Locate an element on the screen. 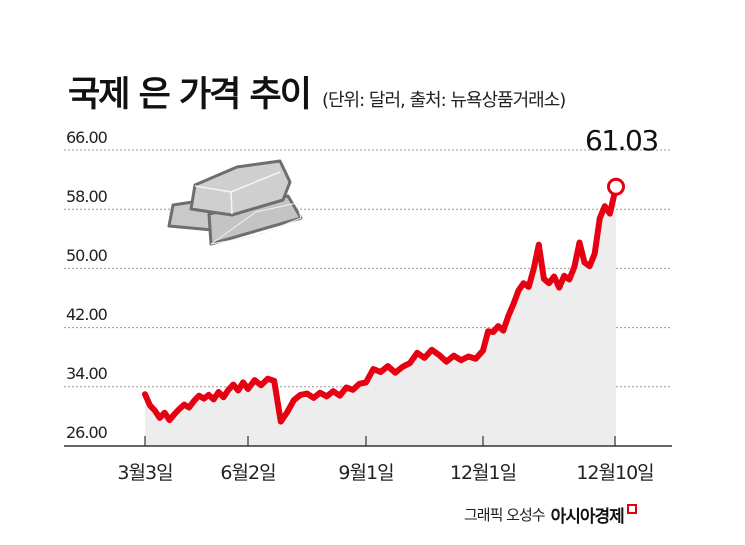 This screenshot has width=745, height=545. x-tick-marks is located at coordinates (380, 441).